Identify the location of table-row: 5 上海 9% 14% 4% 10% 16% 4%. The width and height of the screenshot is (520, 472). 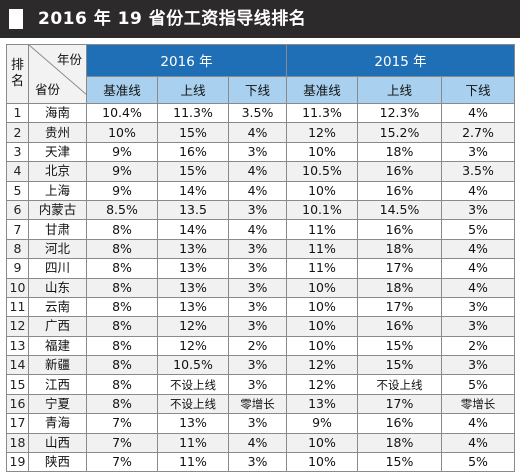
(260, 190).